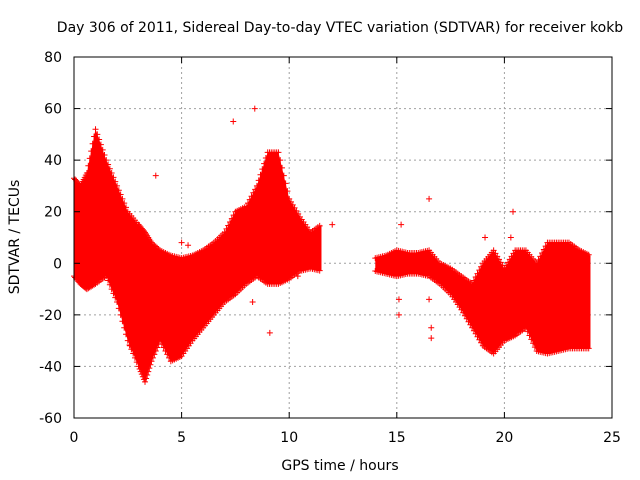 The image size is (640, 480). What do you see at coordinates (504, 438) in the screenshot?
I see `x-tick-label: 20` at bounding box center [504, 438].